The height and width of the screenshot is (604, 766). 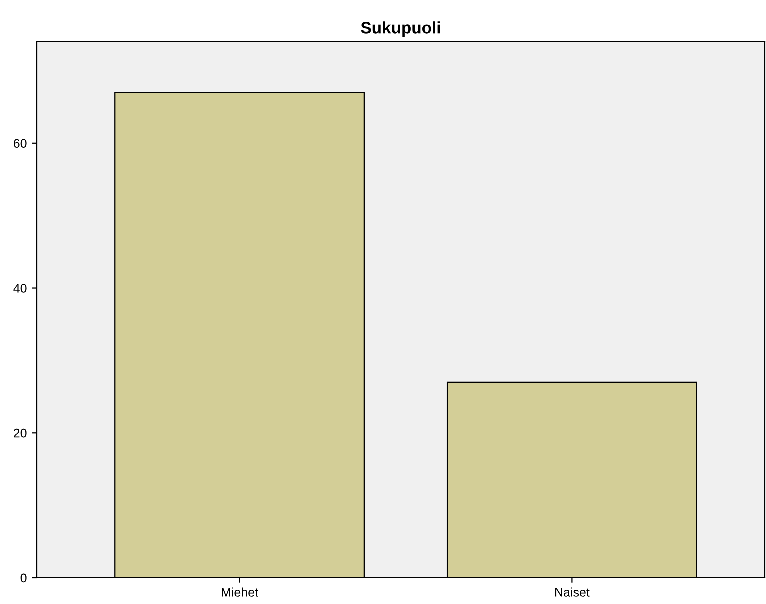 What do you see at coordinates (20, 288) in the screenshot?
I see `y-tick-label: 40` at bounding box center [20, 288].